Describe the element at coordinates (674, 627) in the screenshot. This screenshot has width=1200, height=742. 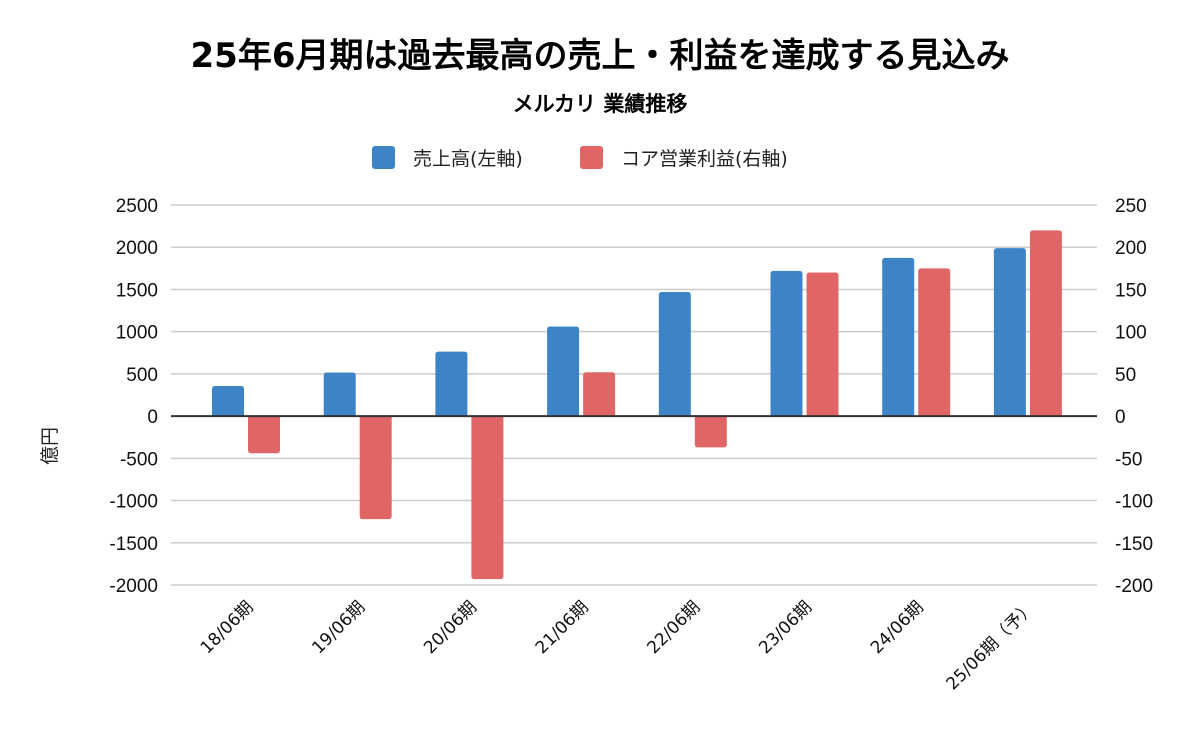
I see `x-tick-label: 22/06期` at that location.